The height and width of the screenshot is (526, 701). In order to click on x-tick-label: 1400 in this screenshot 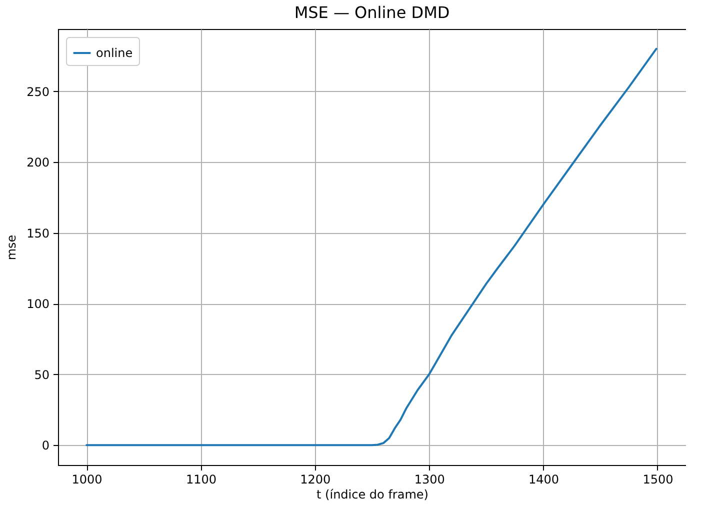, I will do `click(544, 479)`.